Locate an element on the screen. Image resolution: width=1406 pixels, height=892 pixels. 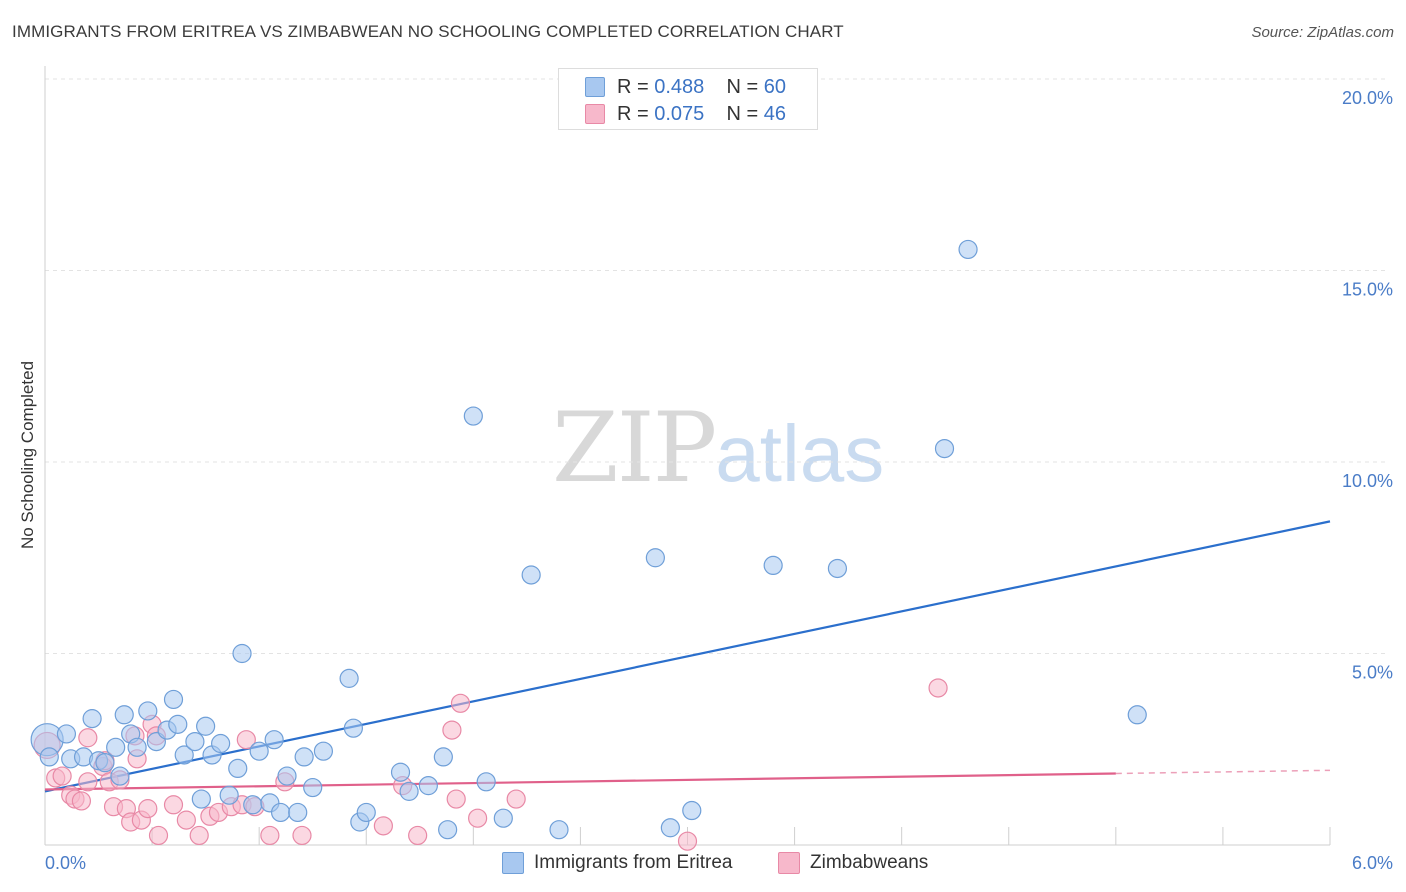
r-value: 0.075 is located at coordinates (679, 114).